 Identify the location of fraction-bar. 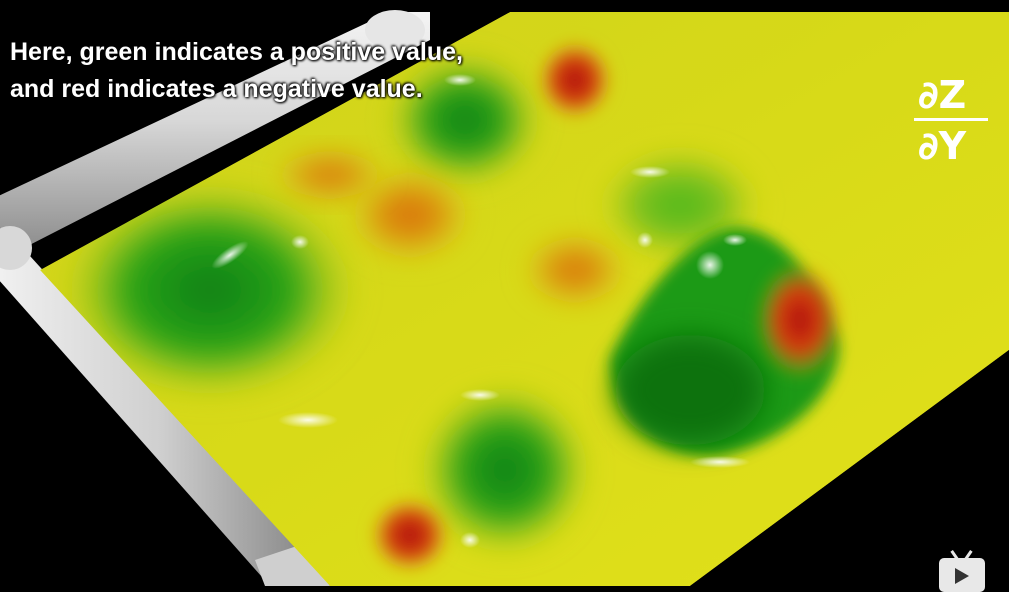
(951, 119).